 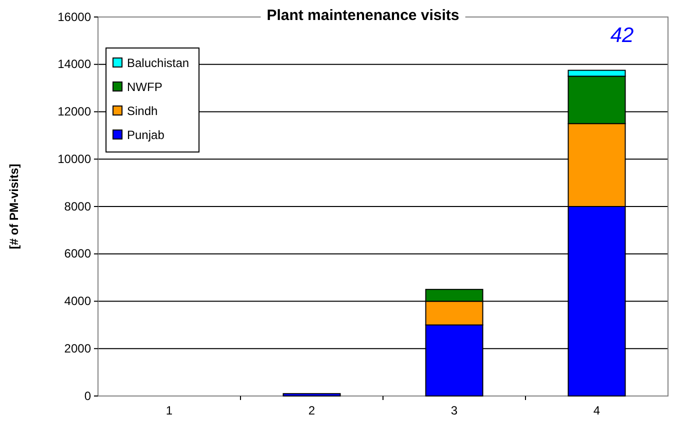 What do you see at coordinates (88, 395) in the screenshot?
I see `y-tick-label: 0` at bounding box center [88, 395].